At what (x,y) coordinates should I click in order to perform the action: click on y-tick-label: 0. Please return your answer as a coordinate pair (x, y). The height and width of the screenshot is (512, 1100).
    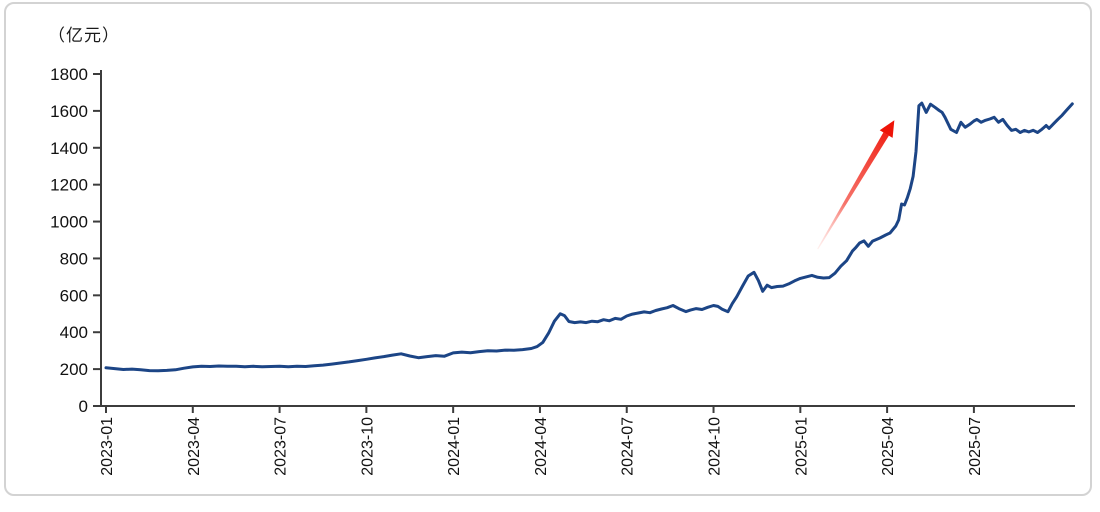
    Looking at the image, I should click on (83, 406).